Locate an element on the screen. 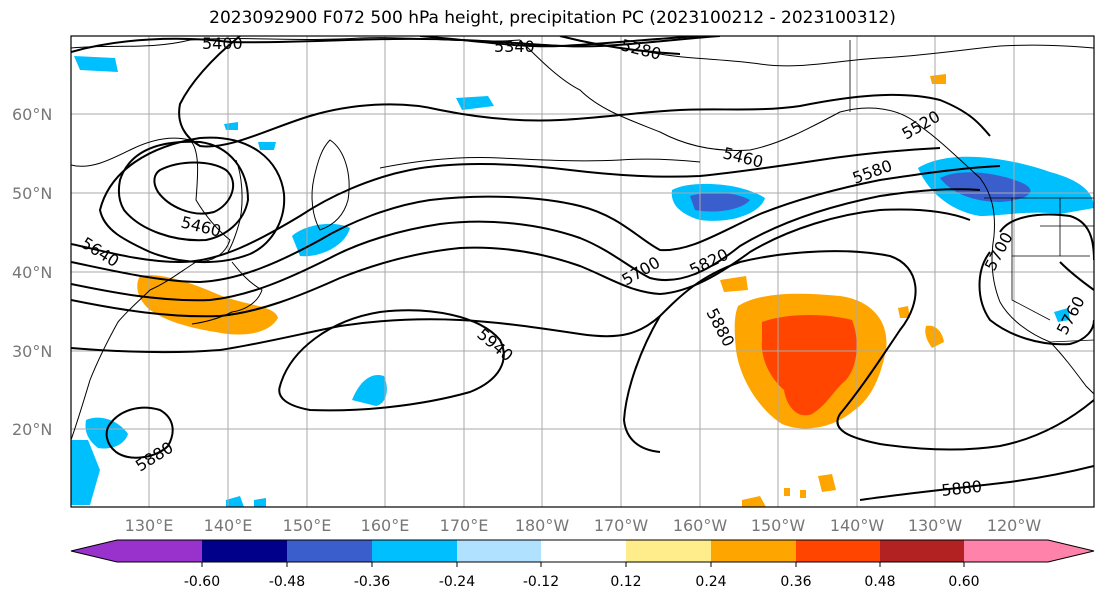 Image resolution: width=1105 pixels, height=601 pixels. colorbar-tick-label: 0.60 is located at coordinates (963, 582).